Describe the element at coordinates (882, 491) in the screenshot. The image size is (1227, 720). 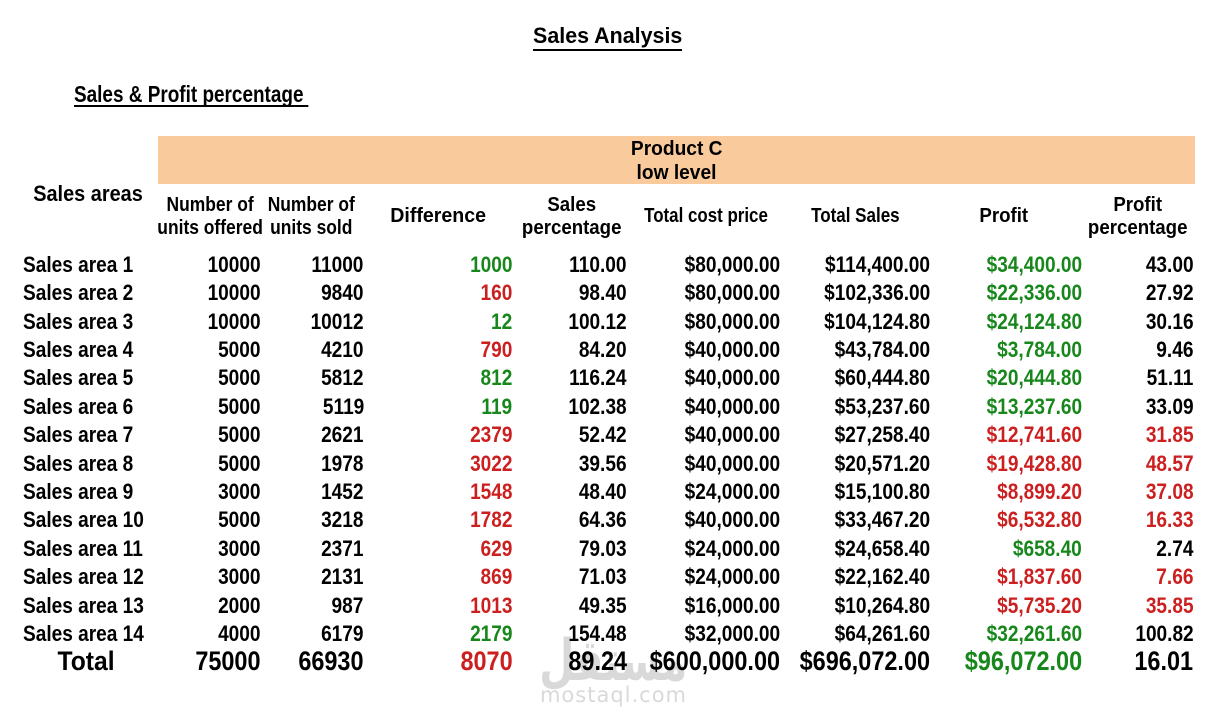
I see `cell-value: $15,100.80` at that location.